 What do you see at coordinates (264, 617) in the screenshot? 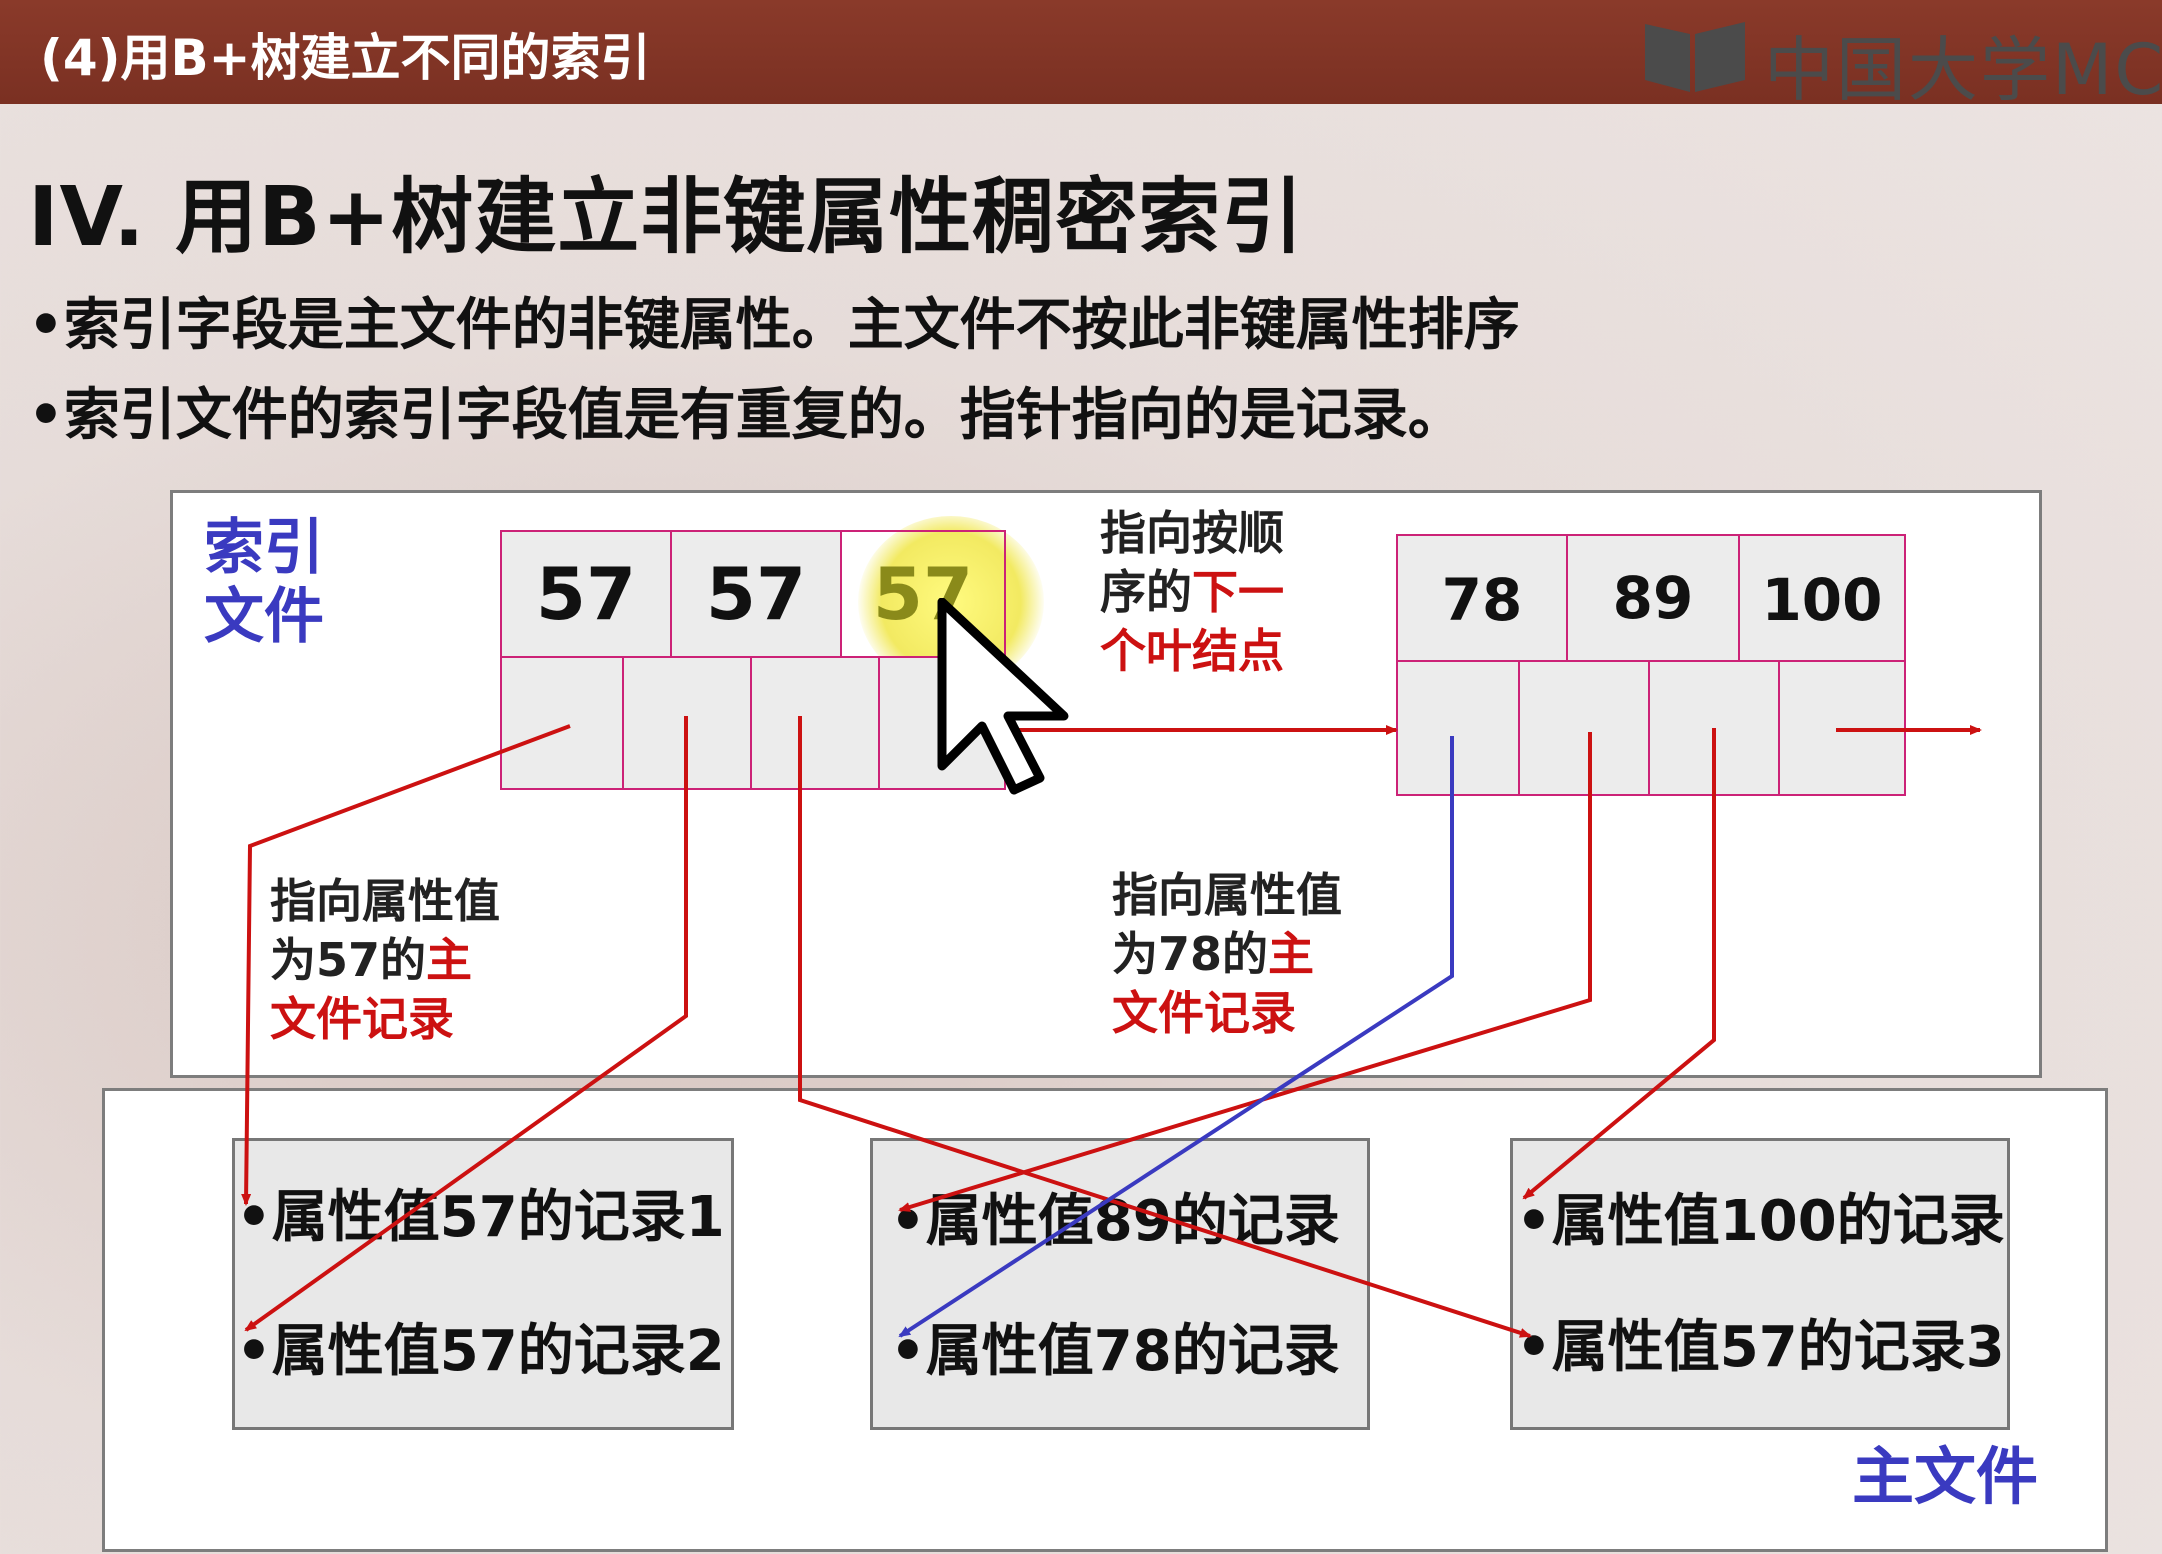
I see `index-file-label-line2: 文件` at bounding box center [264, 617].